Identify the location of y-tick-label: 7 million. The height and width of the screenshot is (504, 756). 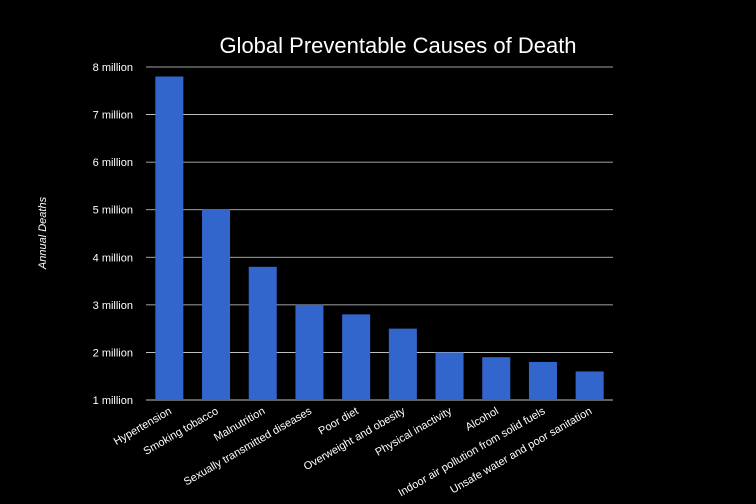
(113, 116).